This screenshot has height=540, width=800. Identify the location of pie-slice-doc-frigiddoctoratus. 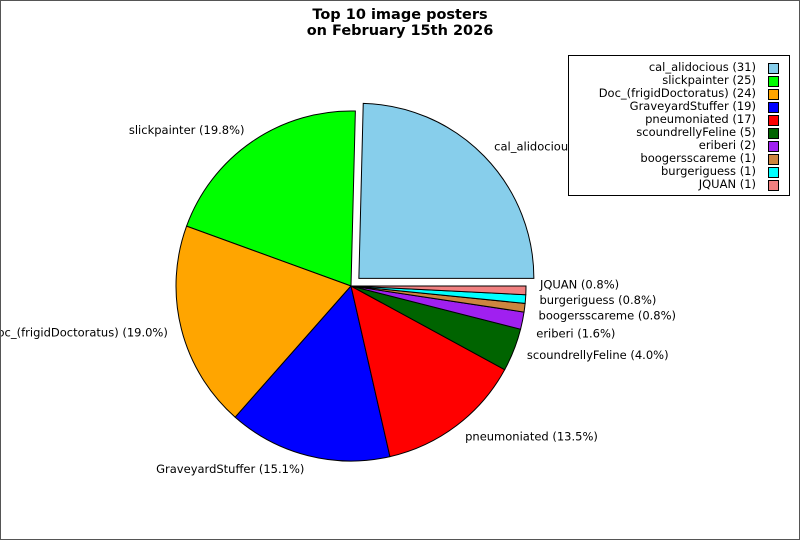
(263, 321).